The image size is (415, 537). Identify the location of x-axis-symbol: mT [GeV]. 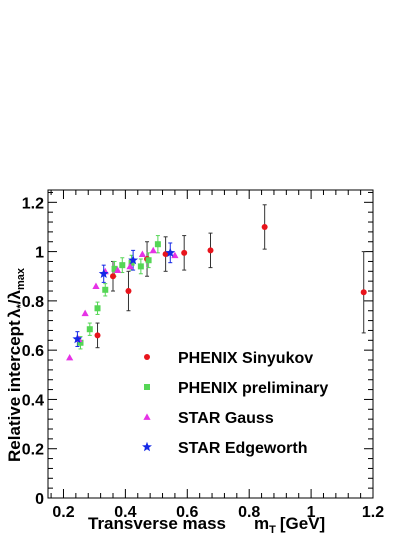
(289, 525).